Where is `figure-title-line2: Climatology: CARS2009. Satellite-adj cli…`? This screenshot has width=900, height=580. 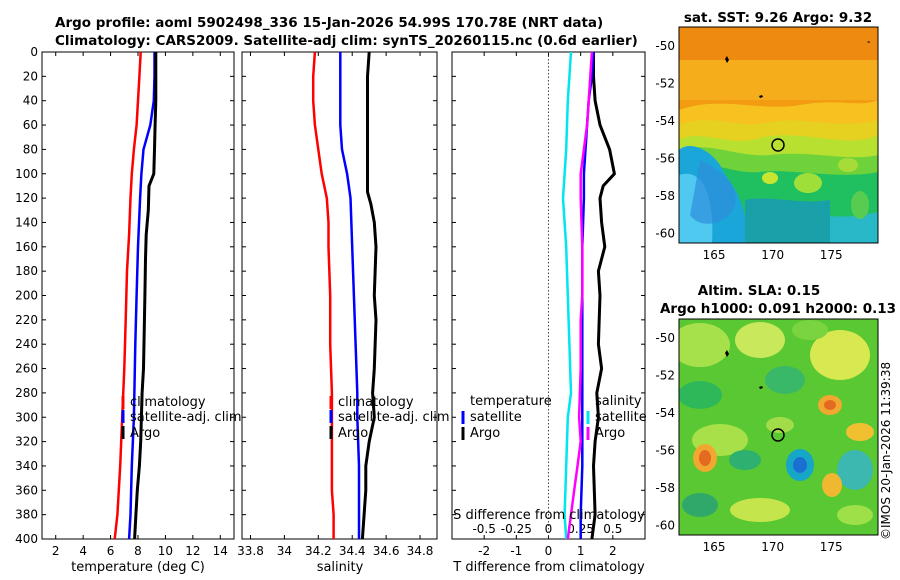
figure-title-line2: Climatology: CARS2009. Satellite-adj cli… is located at coordinates (346, 41).